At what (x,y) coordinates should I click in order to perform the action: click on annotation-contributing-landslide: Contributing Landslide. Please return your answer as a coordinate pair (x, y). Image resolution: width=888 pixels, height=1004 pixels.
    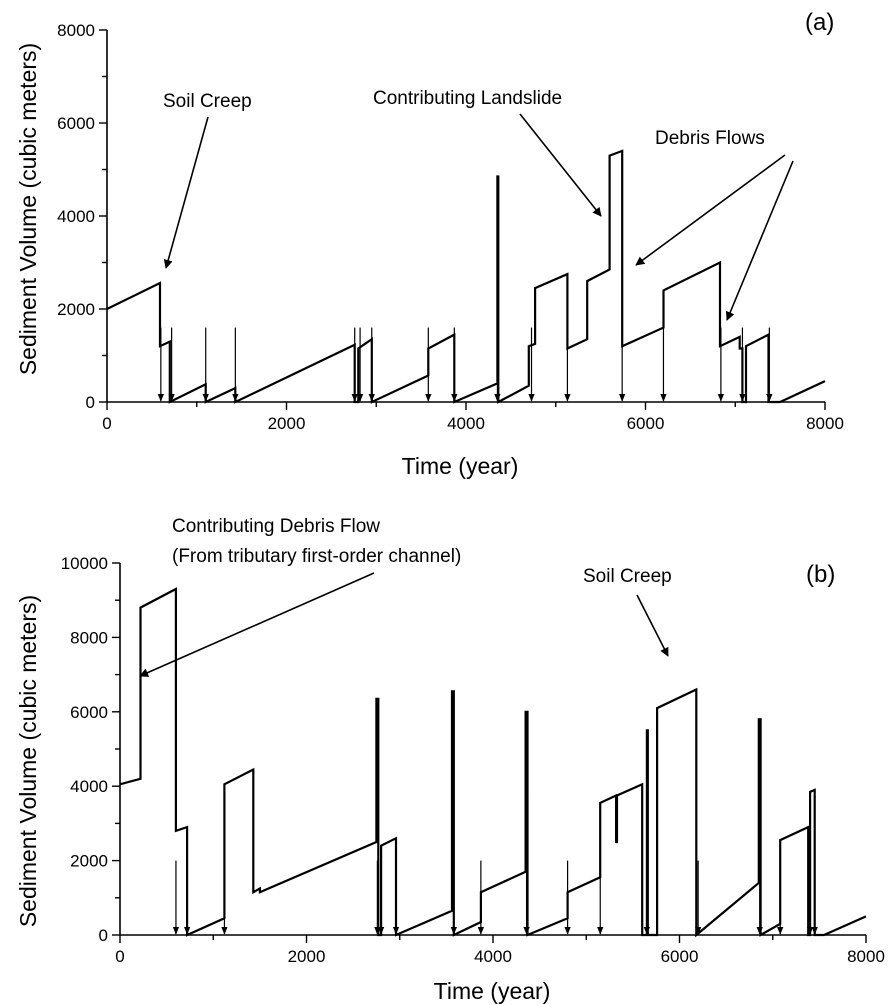
    Looking at the image, I should click on (467, 98).